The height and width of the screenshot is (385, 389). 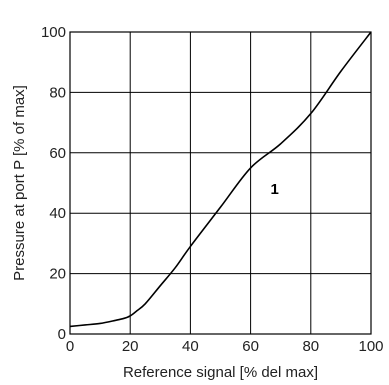 I want to click on x-tick-label: 80, so click(x=310, y=346).